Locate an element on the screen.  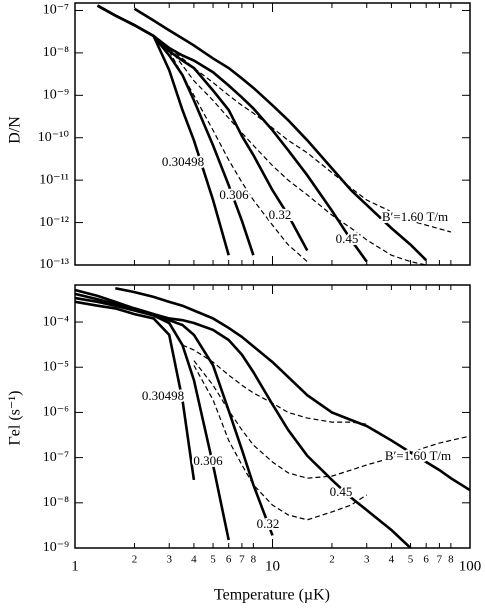
y-tick-label: 10⁻⁶ is located at coordinates (56, 412).